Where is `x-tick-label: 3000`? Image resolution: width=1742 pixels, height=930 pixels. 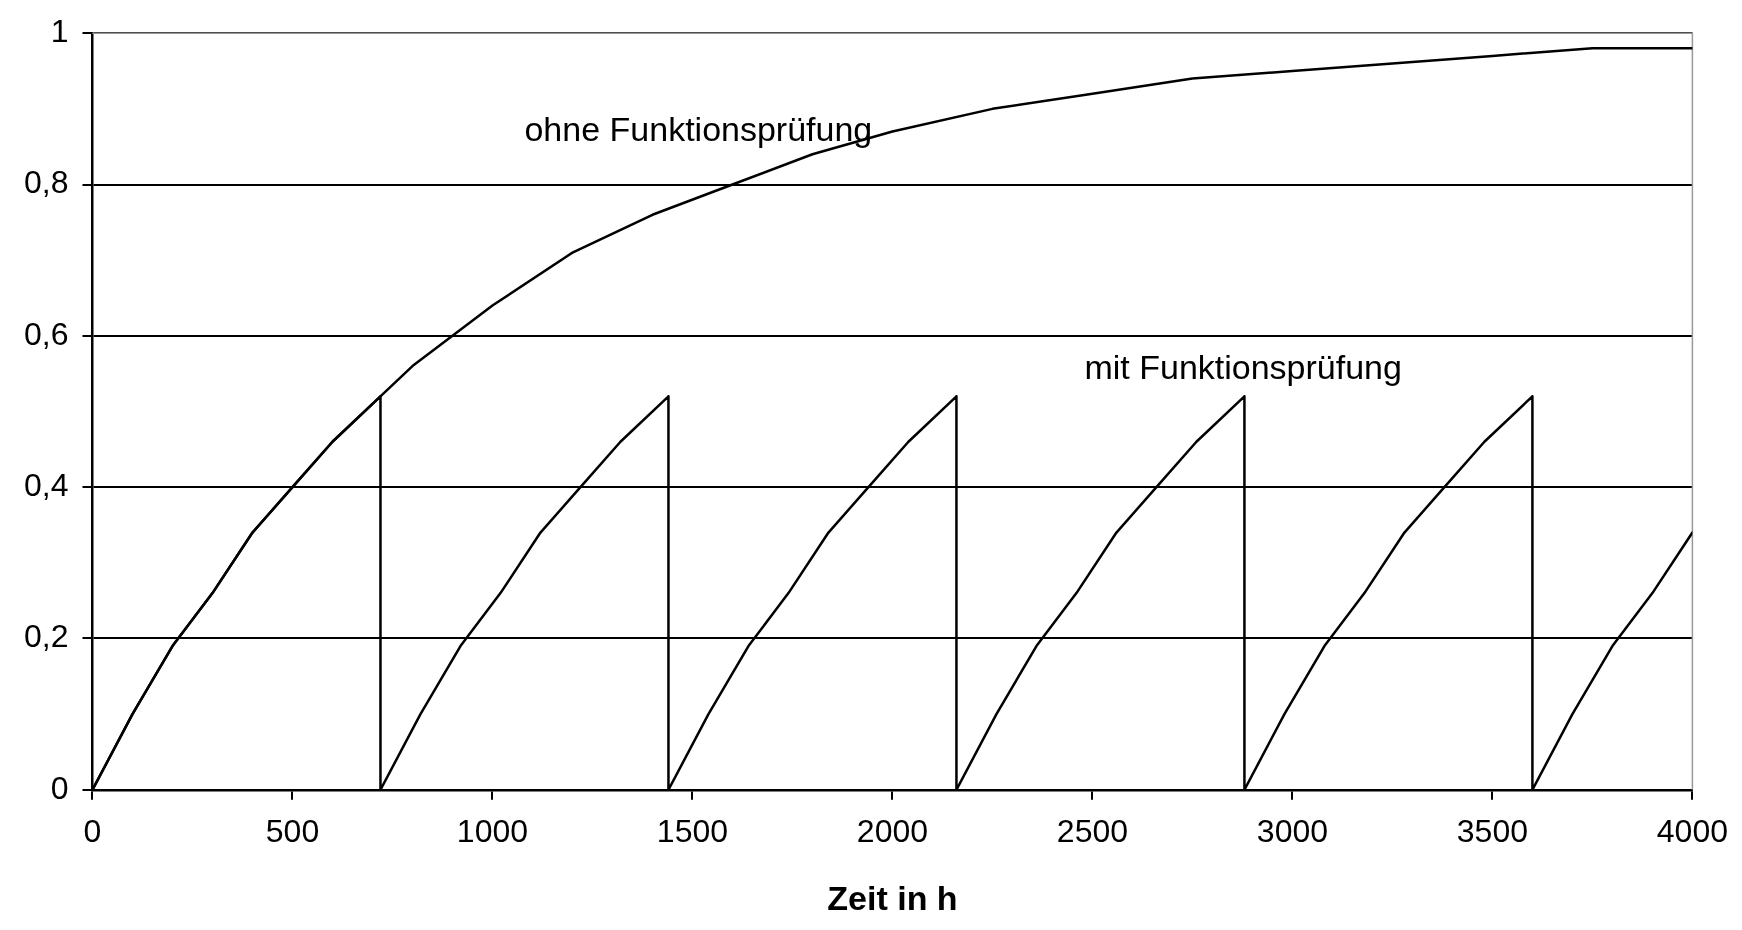
x-tick-label: 3000 is located at coordinates (1292, 830).